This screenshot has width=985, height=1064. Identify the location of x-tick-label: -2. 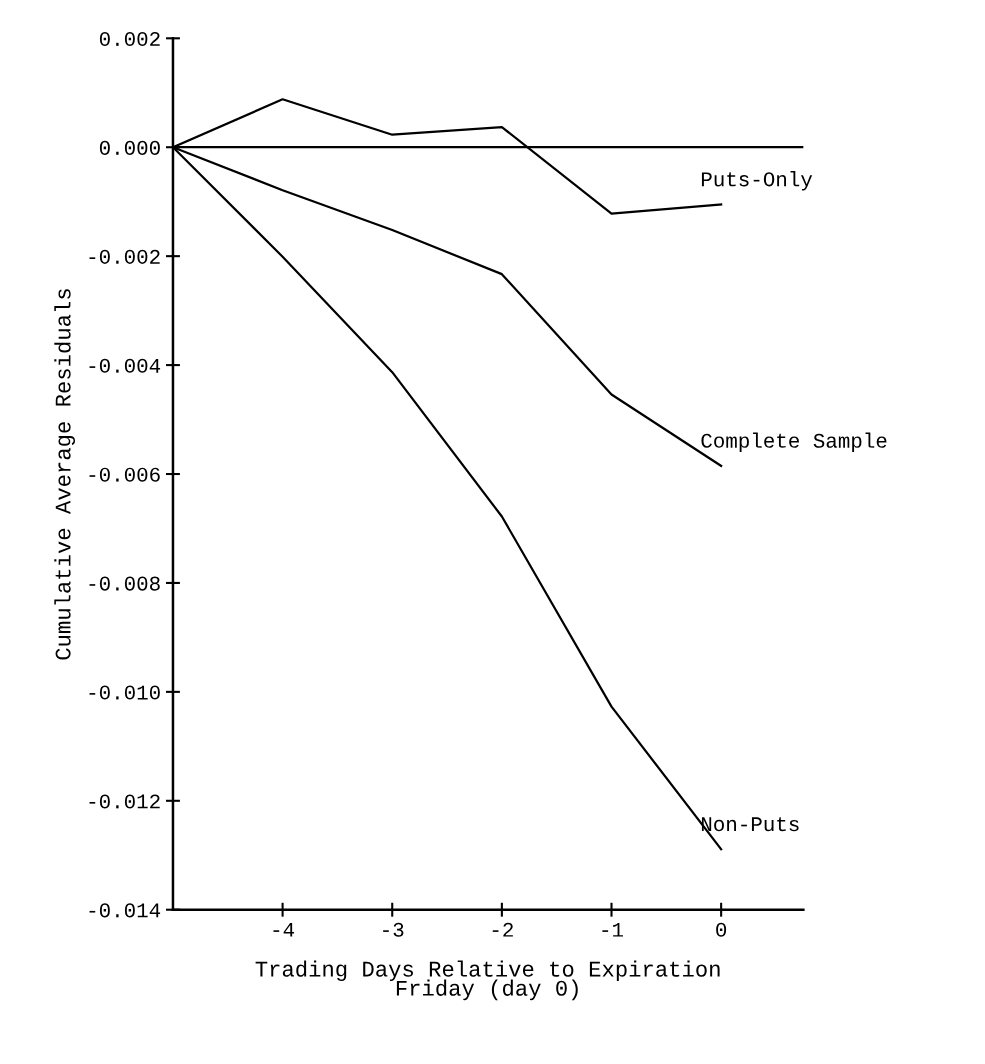
(502, 929).